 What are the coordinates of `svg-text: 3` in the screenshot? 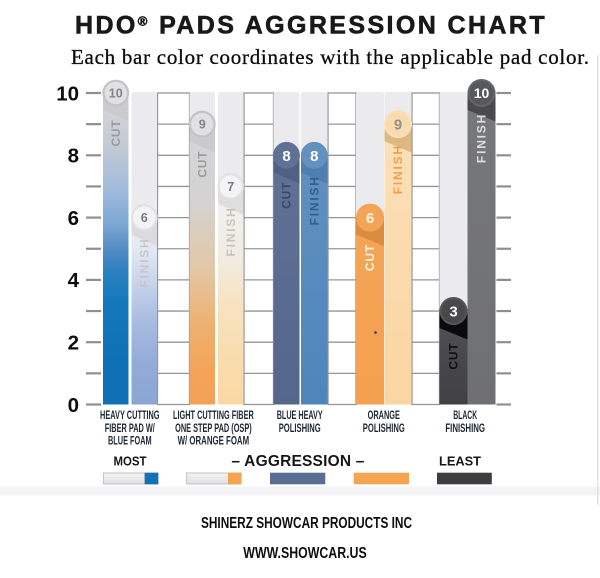 It's located at (453, 312).